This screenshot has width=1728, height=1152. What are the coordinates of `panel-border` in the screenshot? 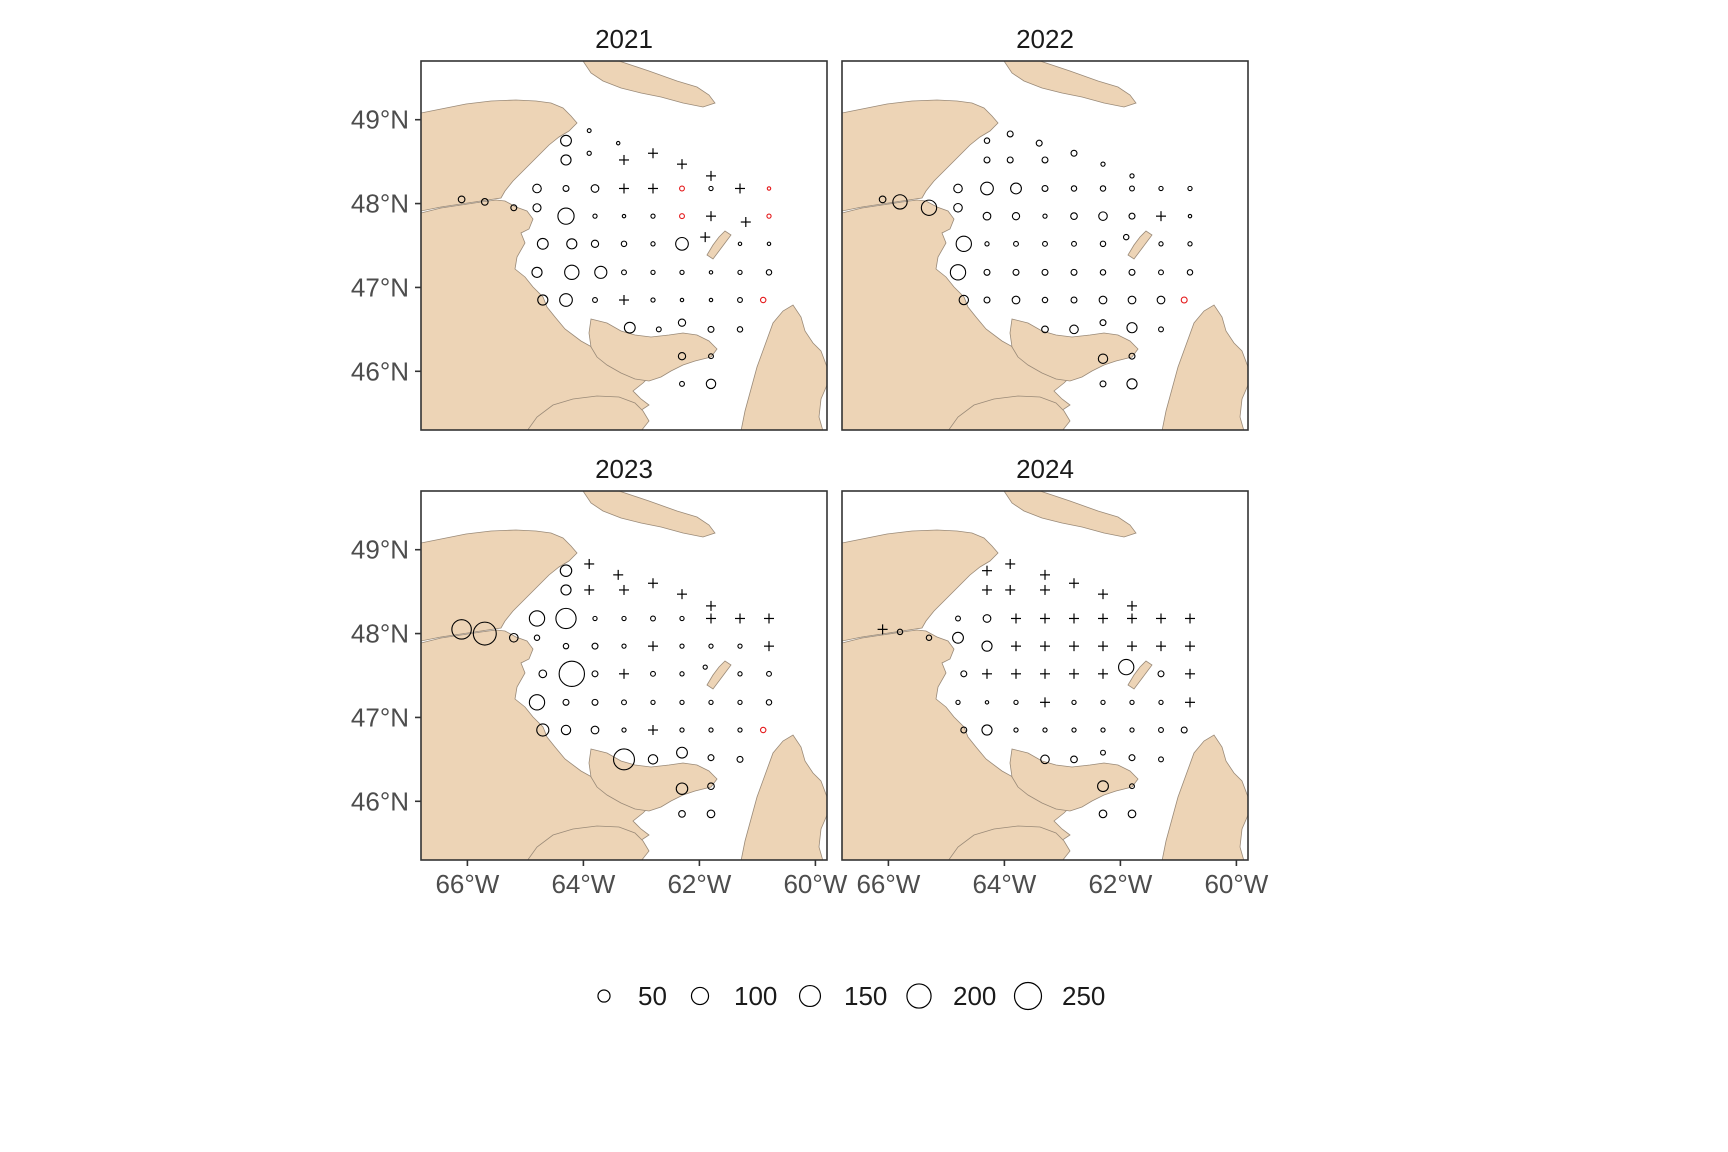 It's located at (1045, 245).